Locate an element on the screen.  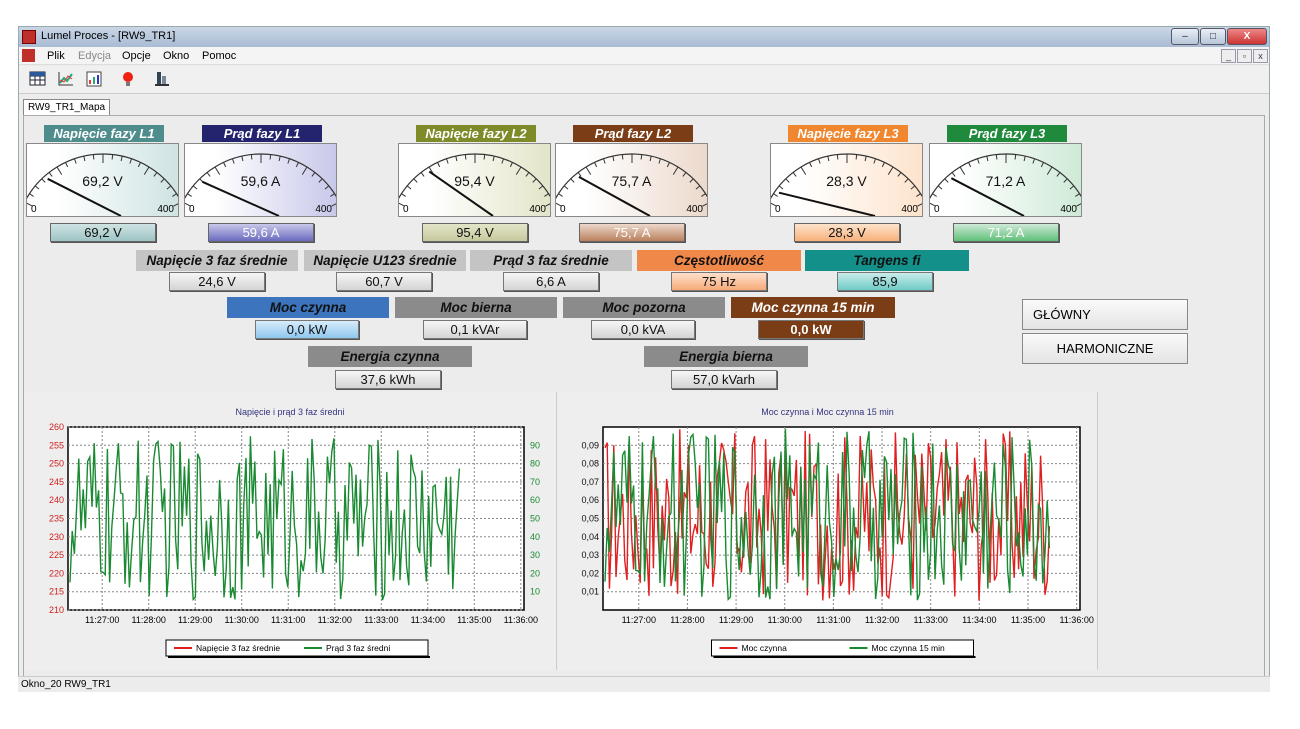
document-icon is located at coordinates (28, 55).